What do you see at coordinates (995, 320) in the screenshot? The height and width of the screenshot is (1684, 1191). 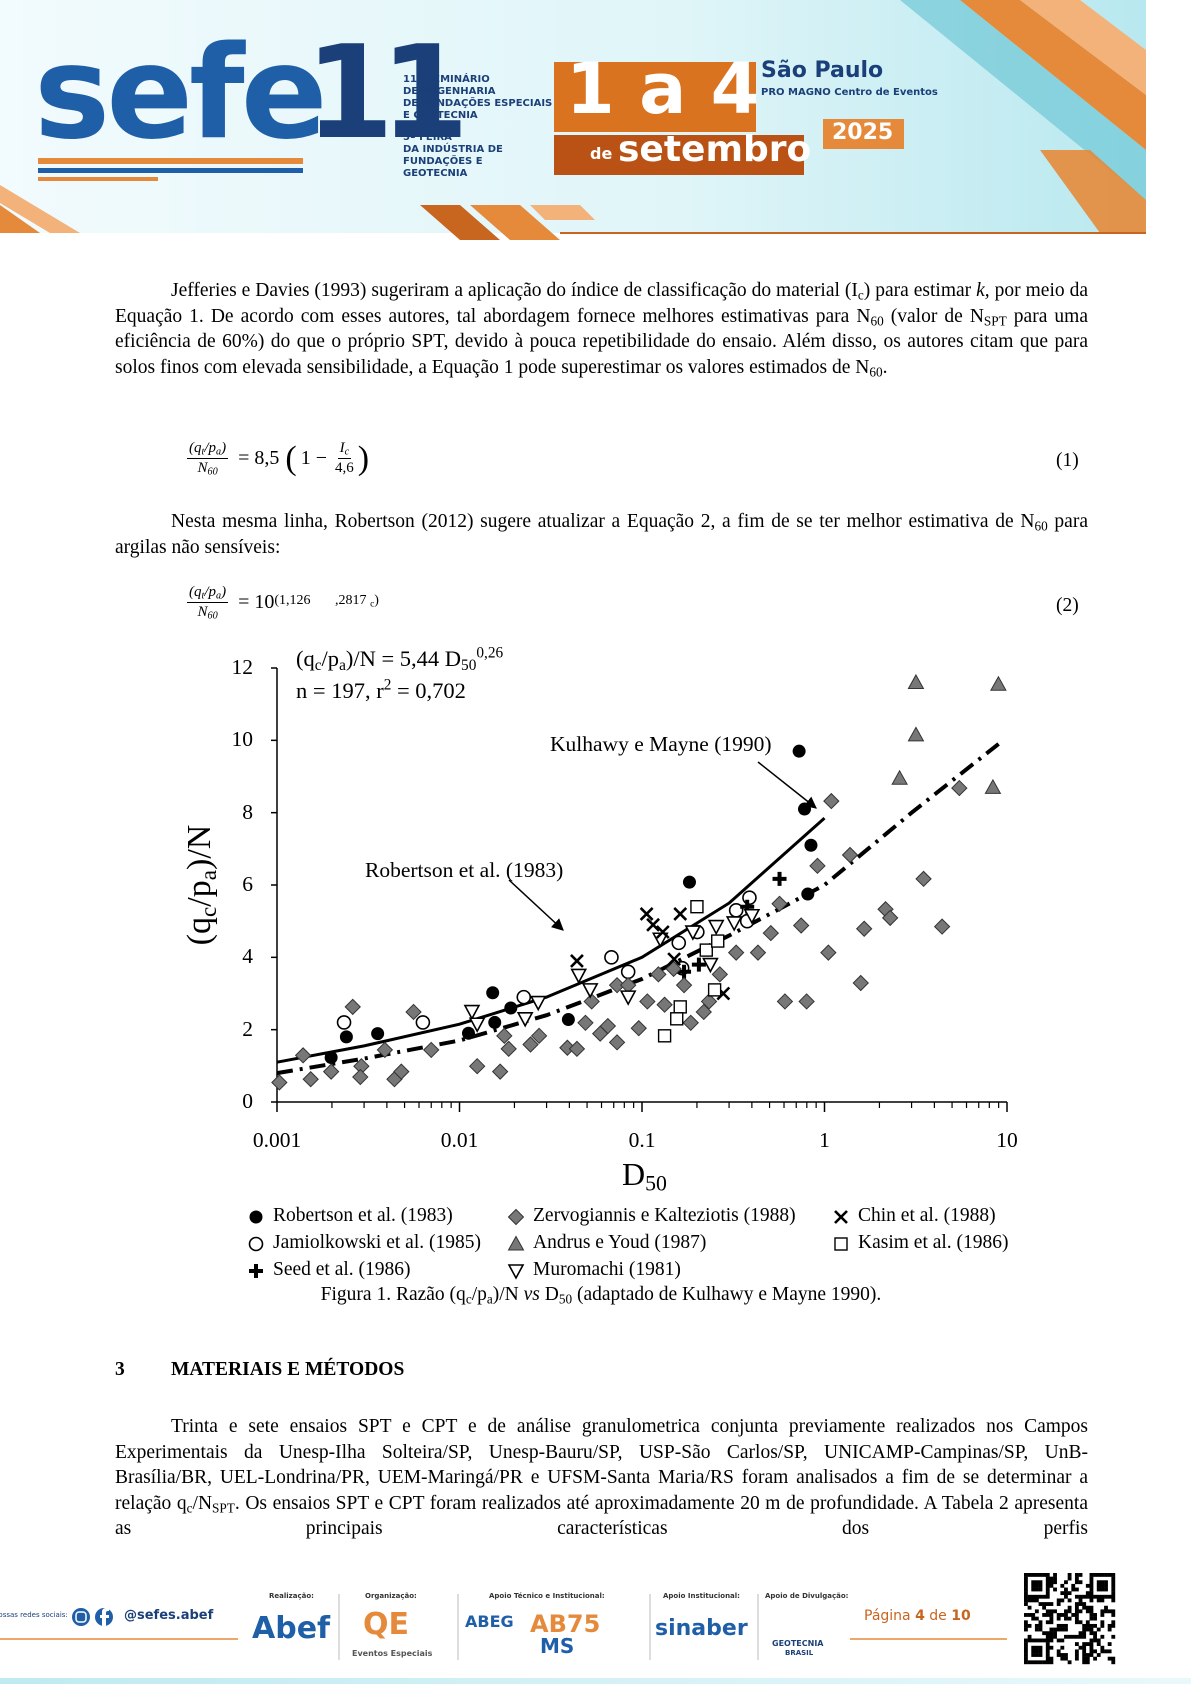 I see `text-sub: SPT` at bounding box center [995, 320].